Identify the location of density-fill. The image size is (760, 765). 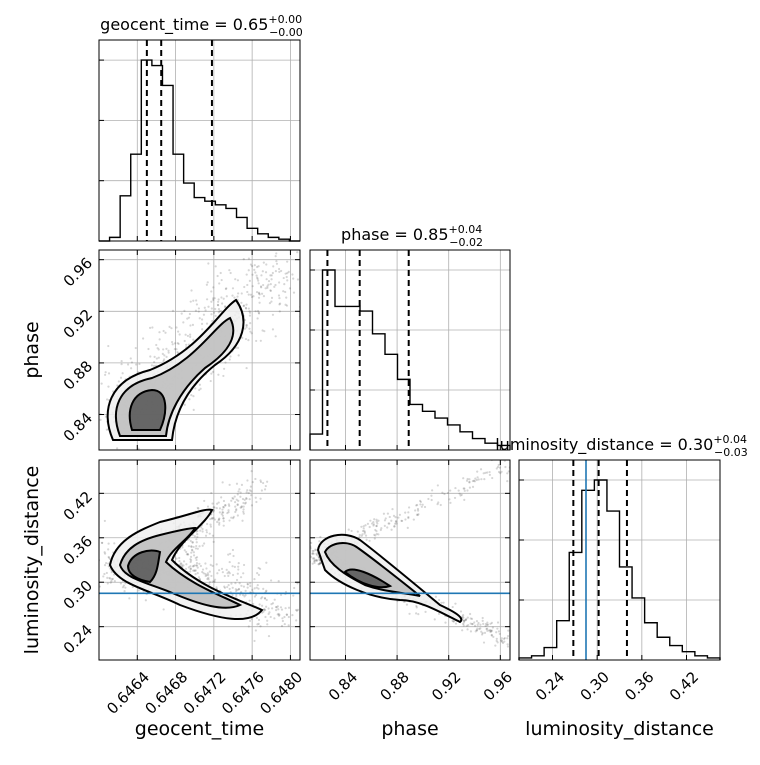
(372, 569).